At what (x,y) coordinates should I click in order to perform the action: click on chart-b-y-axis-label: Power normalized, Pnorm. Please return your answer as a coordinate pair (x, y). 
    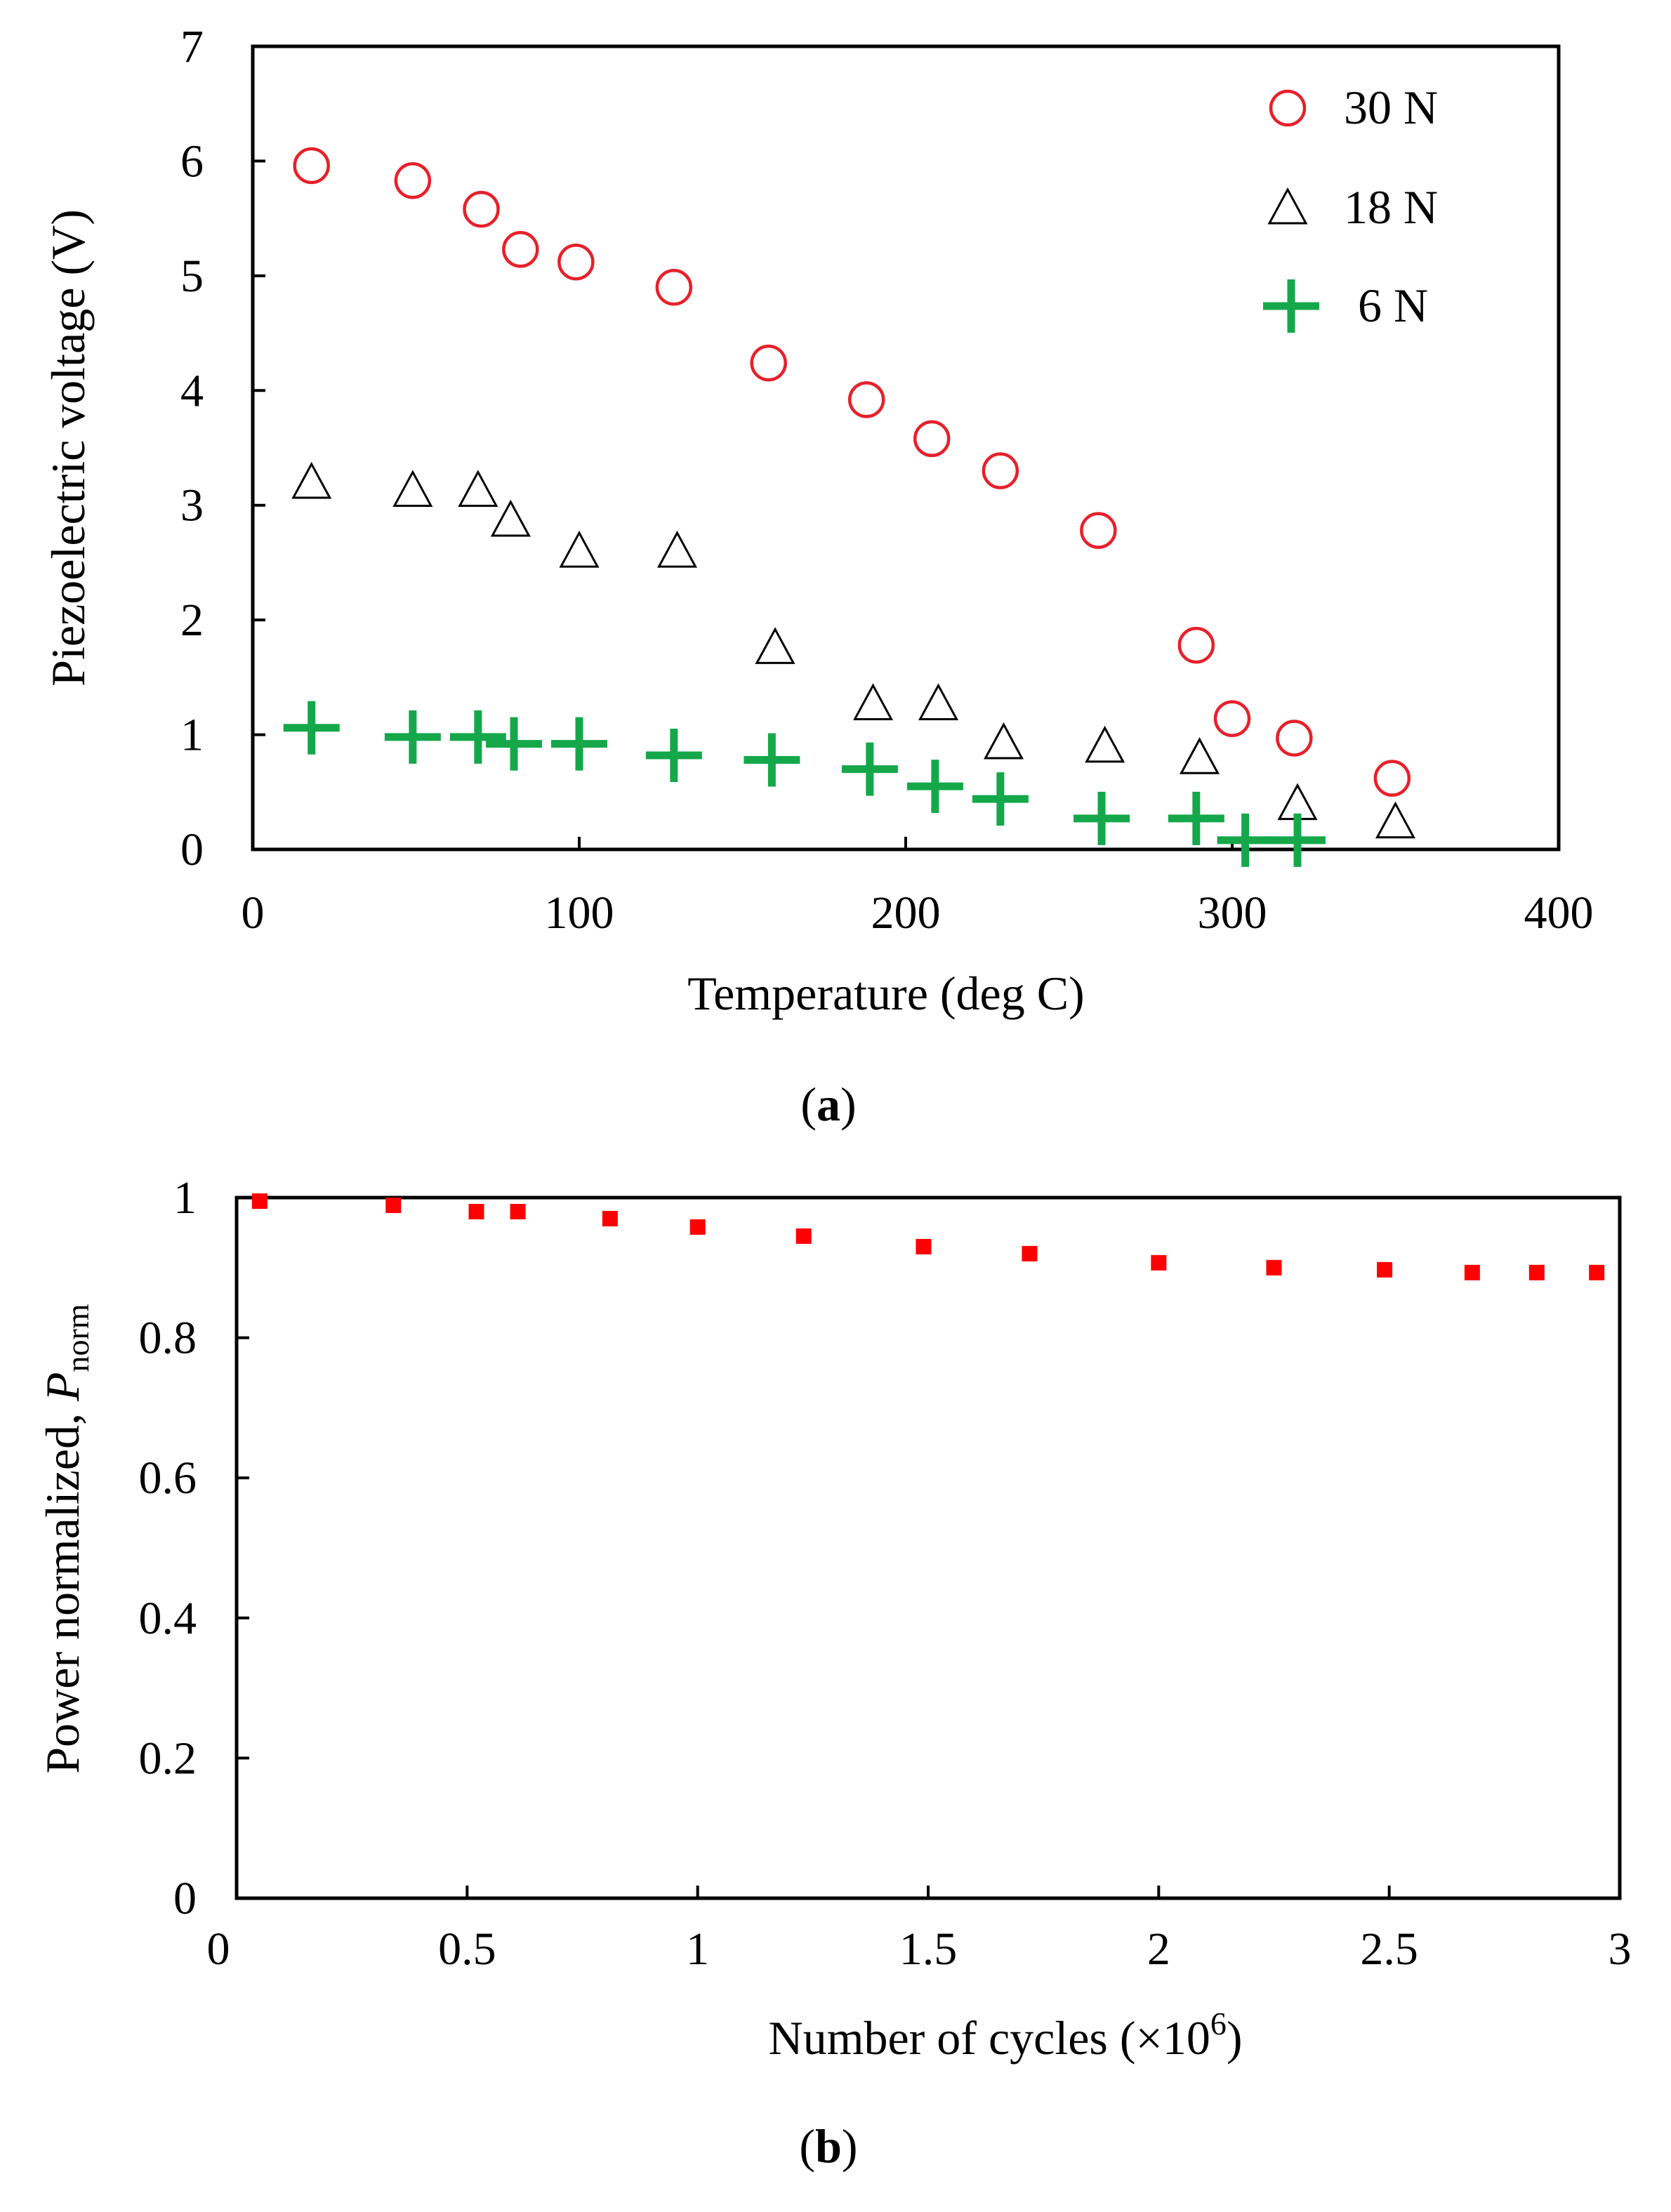
    Looking at the image, I should click on (65, 1539).